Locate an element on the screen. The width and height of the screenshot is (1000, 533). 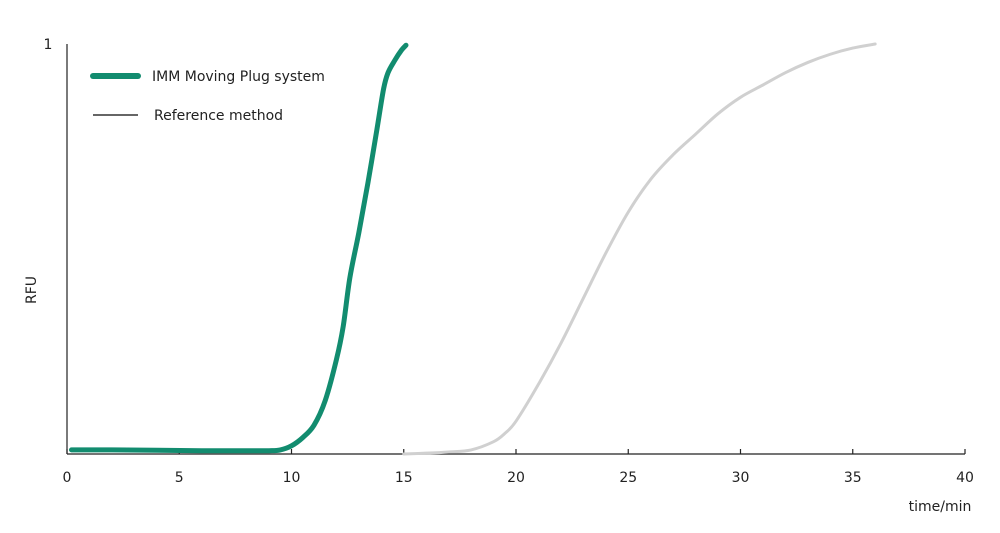
legend-label-reference: Reference method is located at coordinates (218, 116).